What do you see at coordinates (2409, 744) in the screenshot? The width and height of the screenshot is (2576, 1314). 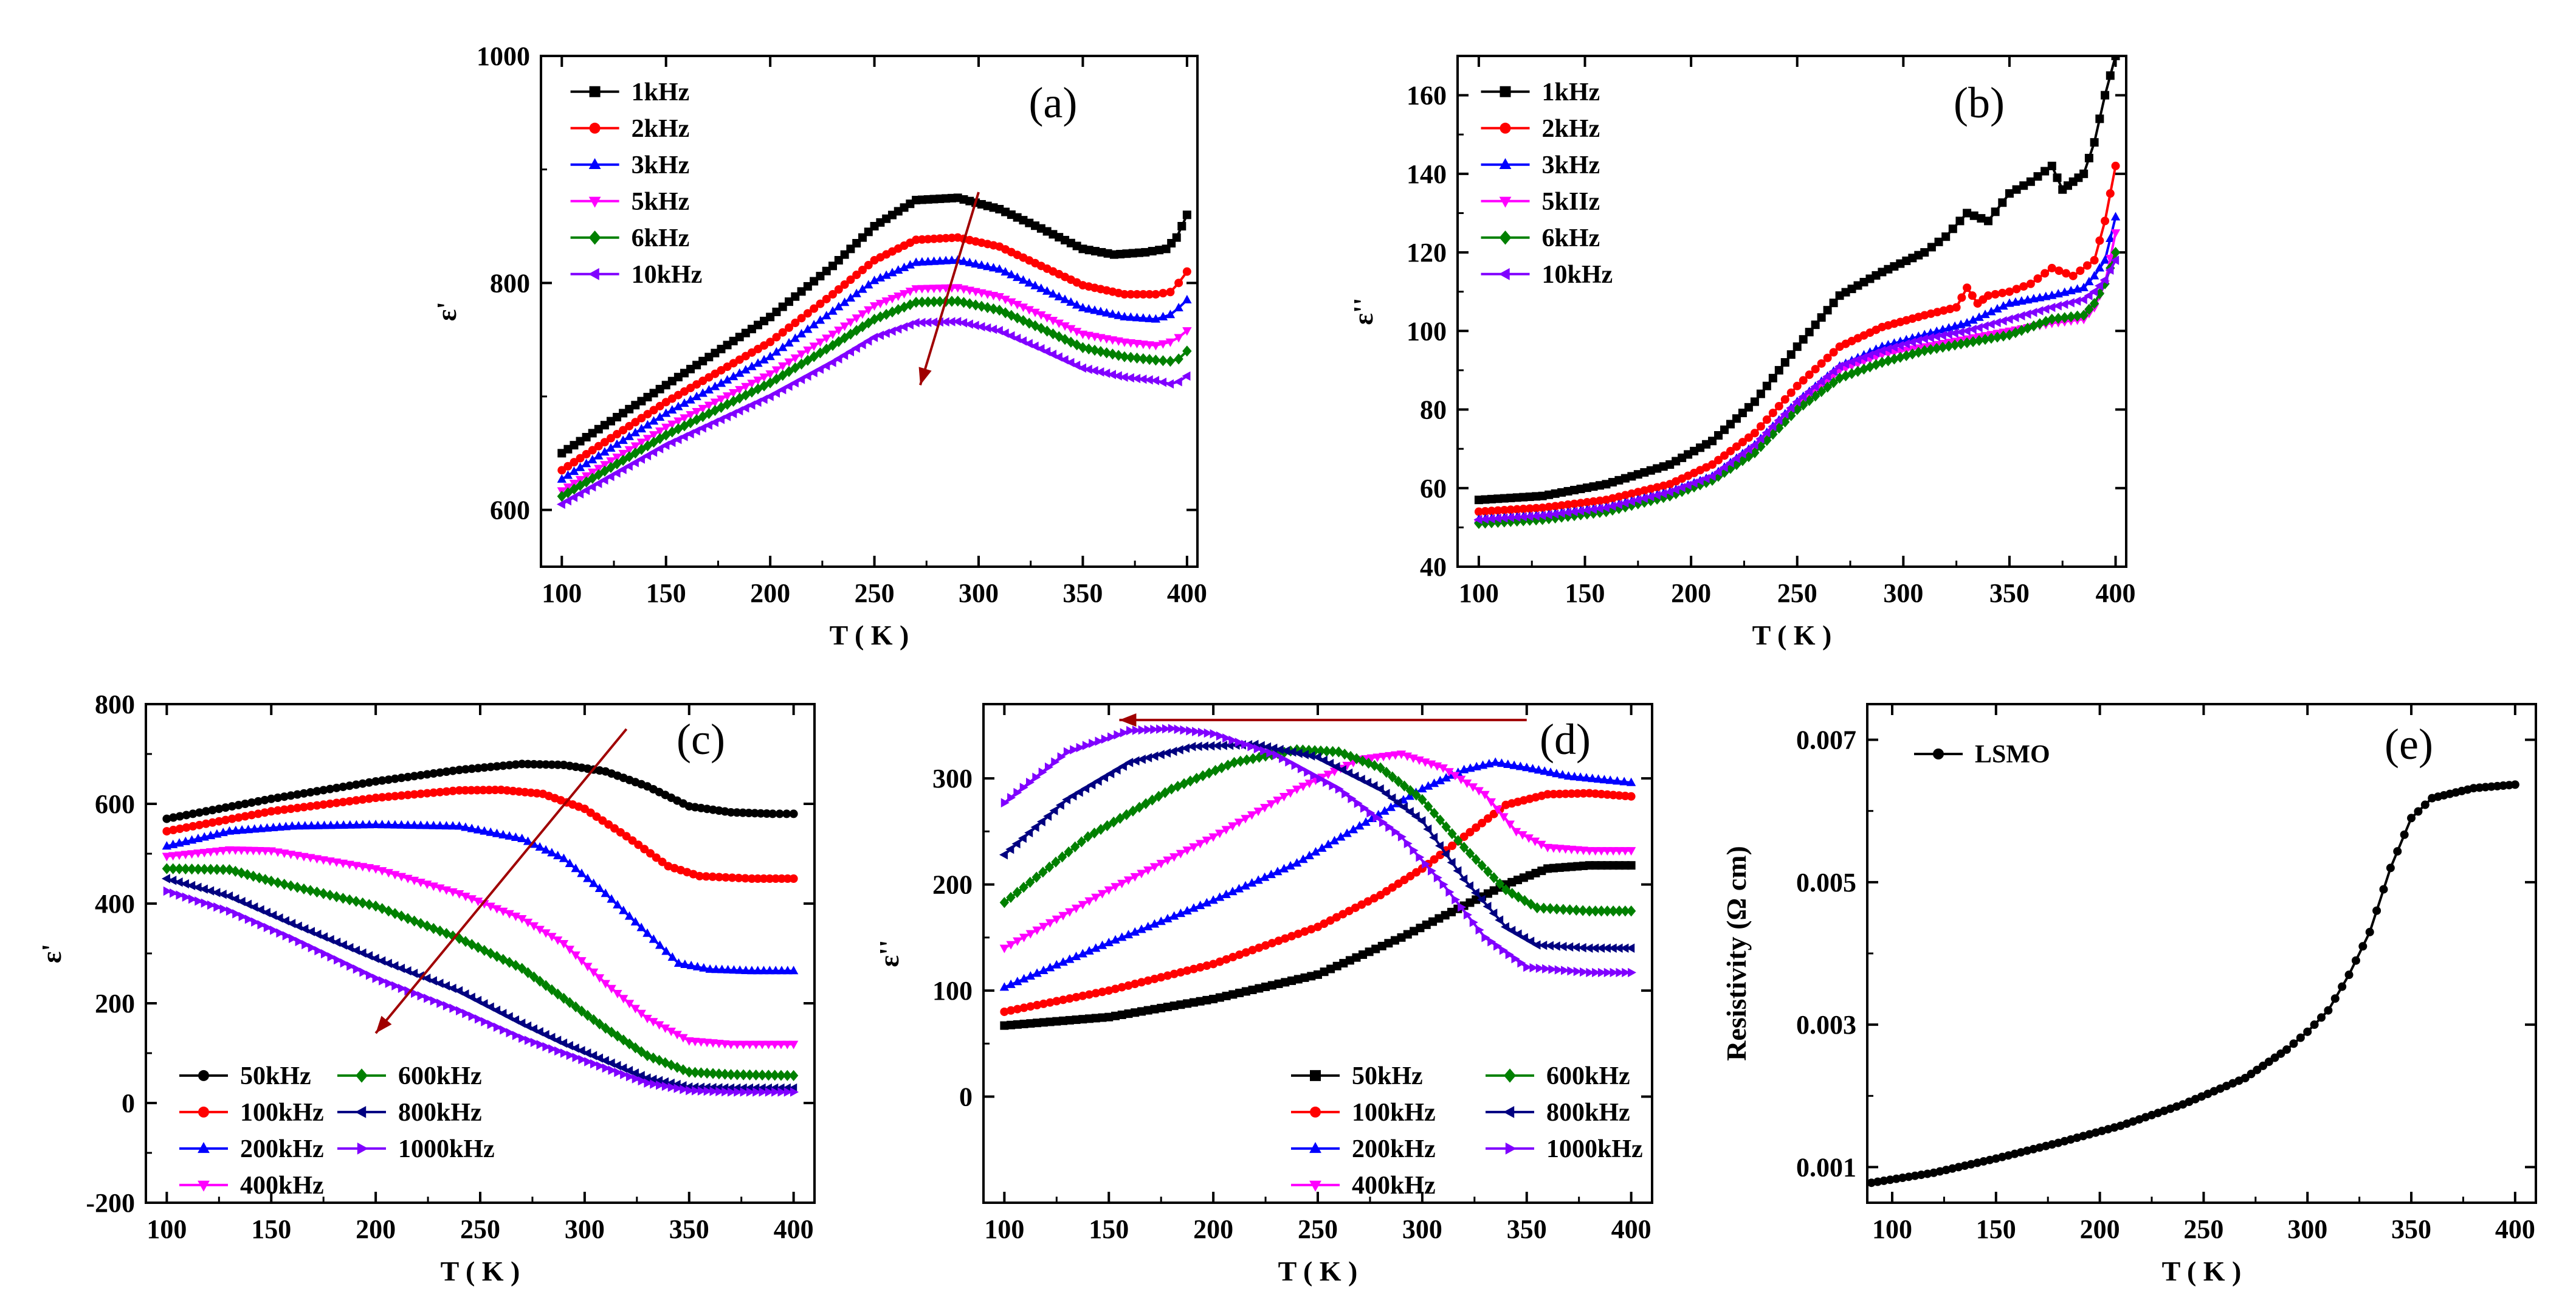 I see `panel-label: (e)` at bounding box center [2409, 744].